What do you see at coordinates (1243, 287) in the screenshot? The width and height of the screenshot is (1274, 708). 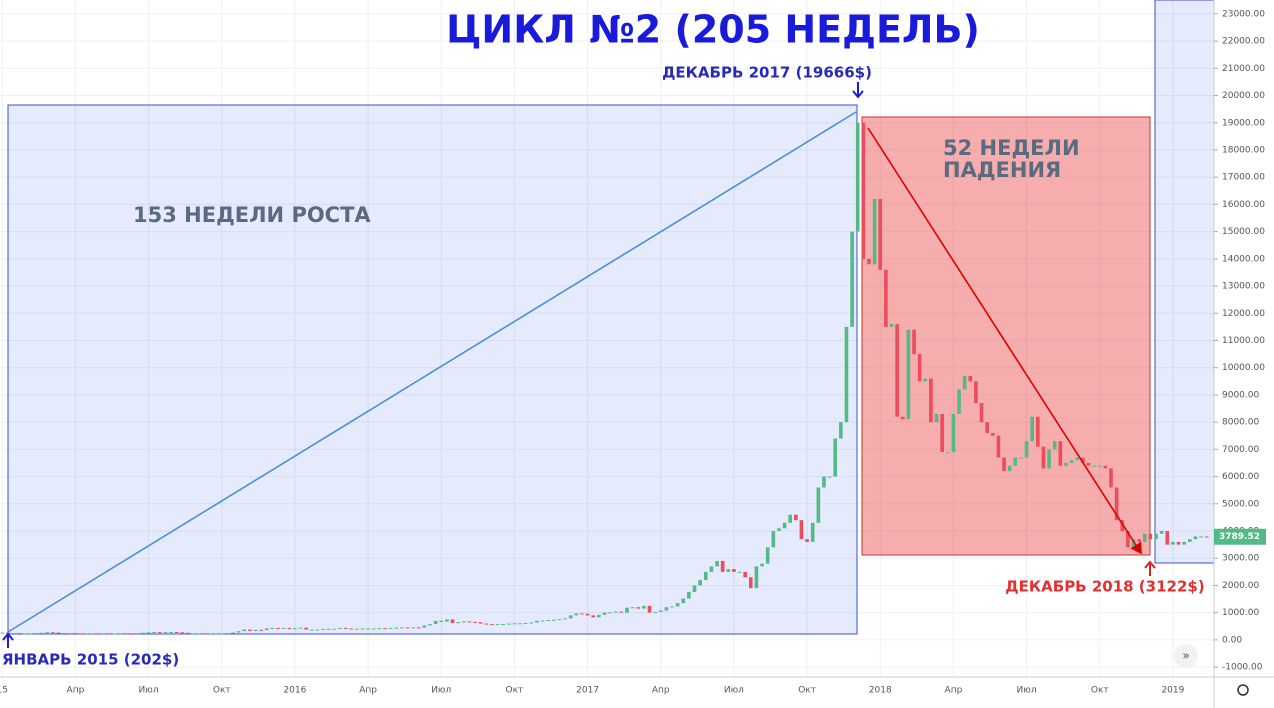 I see `y-tick-label: 13000.00` at bounding box center [1243, 287].